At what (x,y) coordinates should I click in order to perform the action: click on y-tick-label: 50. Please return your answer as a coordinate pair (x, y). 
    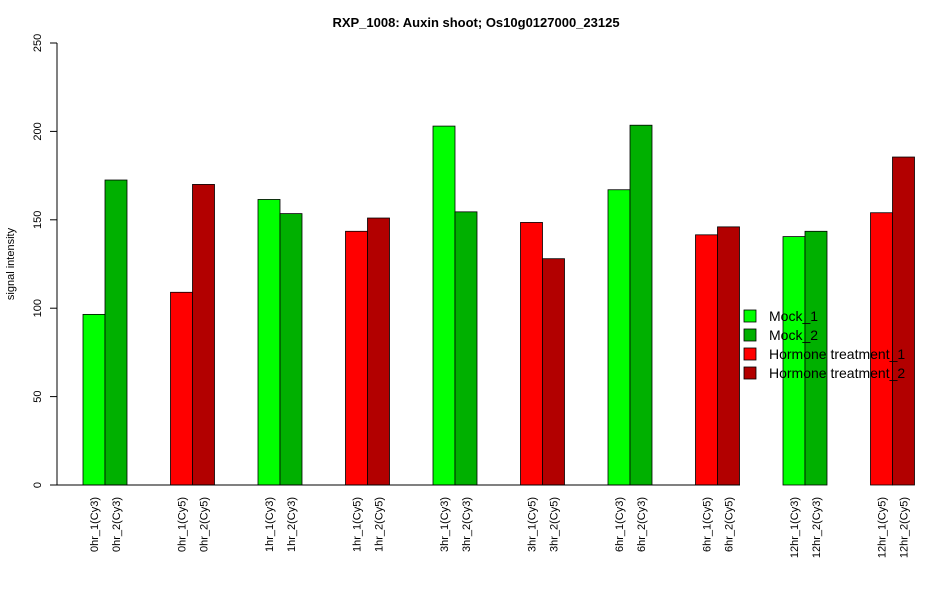
    Looking at the image, I should click on (38, 396).